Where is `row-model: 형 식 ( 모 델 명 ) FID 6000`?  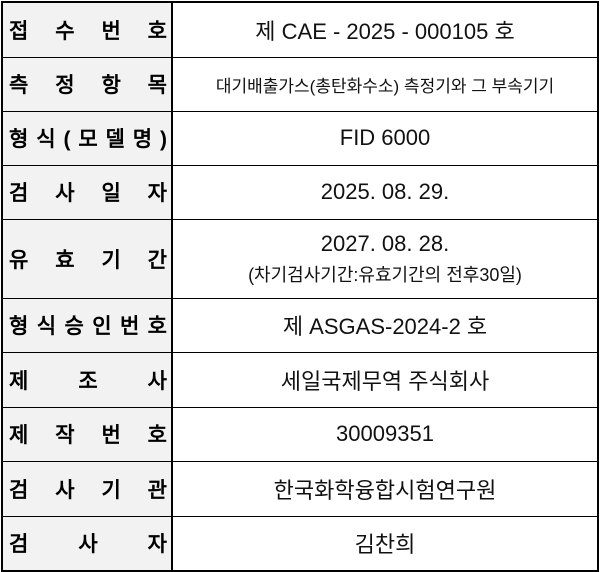
row-model: 형 식 ( 모 델 명 ) FID 6000 is located at coordinates (300, 138).